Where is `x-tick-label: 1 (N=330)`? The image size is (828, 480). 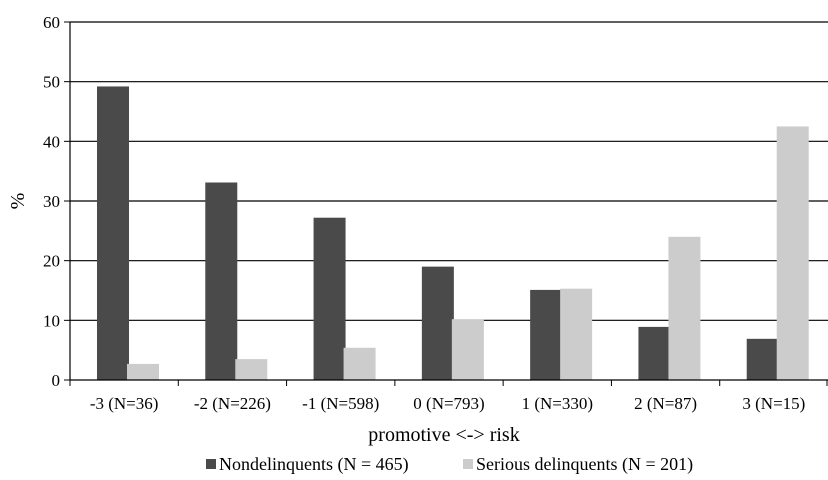
x-tick-label: 1 (N=330) is located at coordinates (557, 403).